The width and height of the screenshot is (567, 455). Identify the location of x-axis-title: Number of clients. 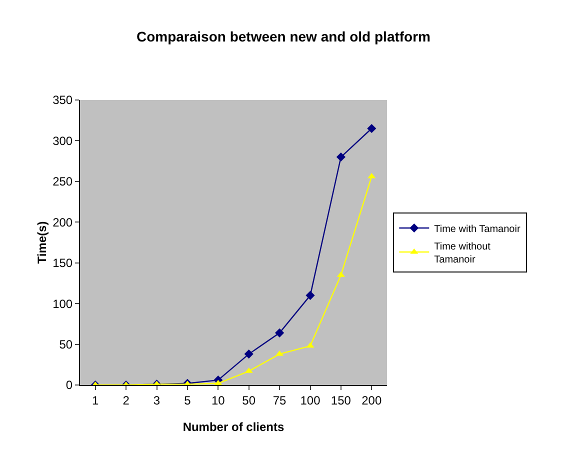
(233, 427).